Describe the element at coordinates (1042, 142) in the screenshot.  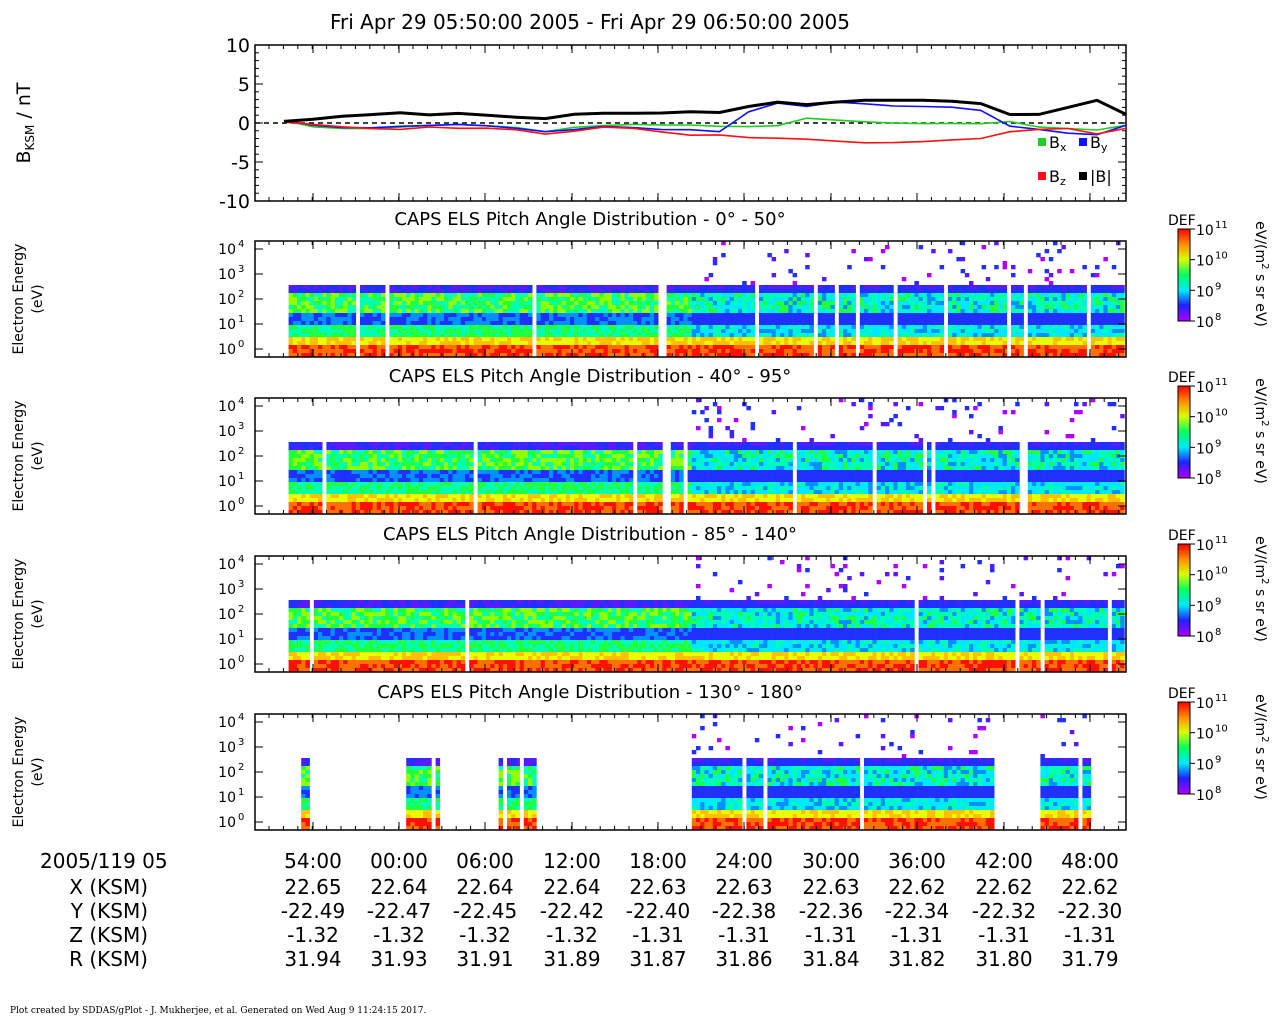
I see `legend-bx-swatch` at that location.